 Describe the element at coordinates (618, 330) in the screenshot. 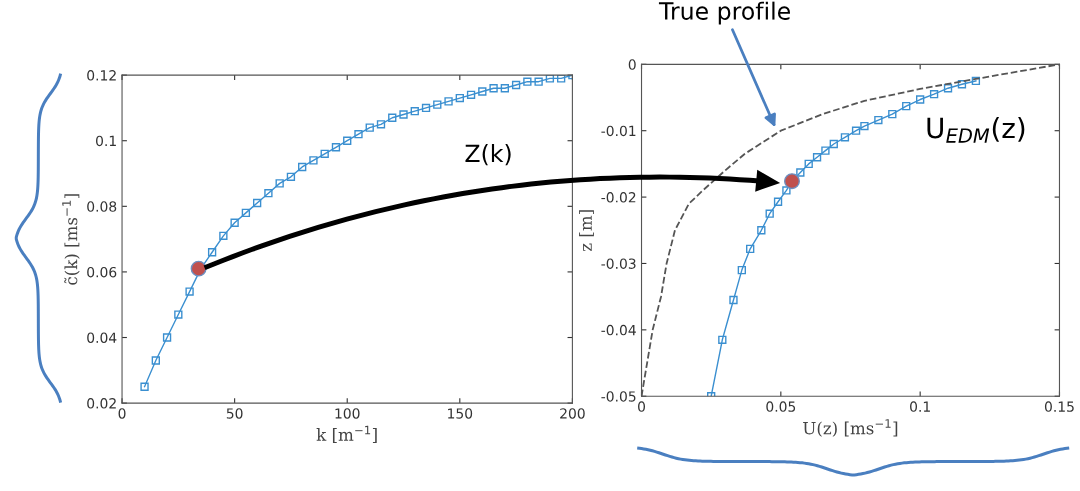

I see `y-tick-label: -0.04` at that location.